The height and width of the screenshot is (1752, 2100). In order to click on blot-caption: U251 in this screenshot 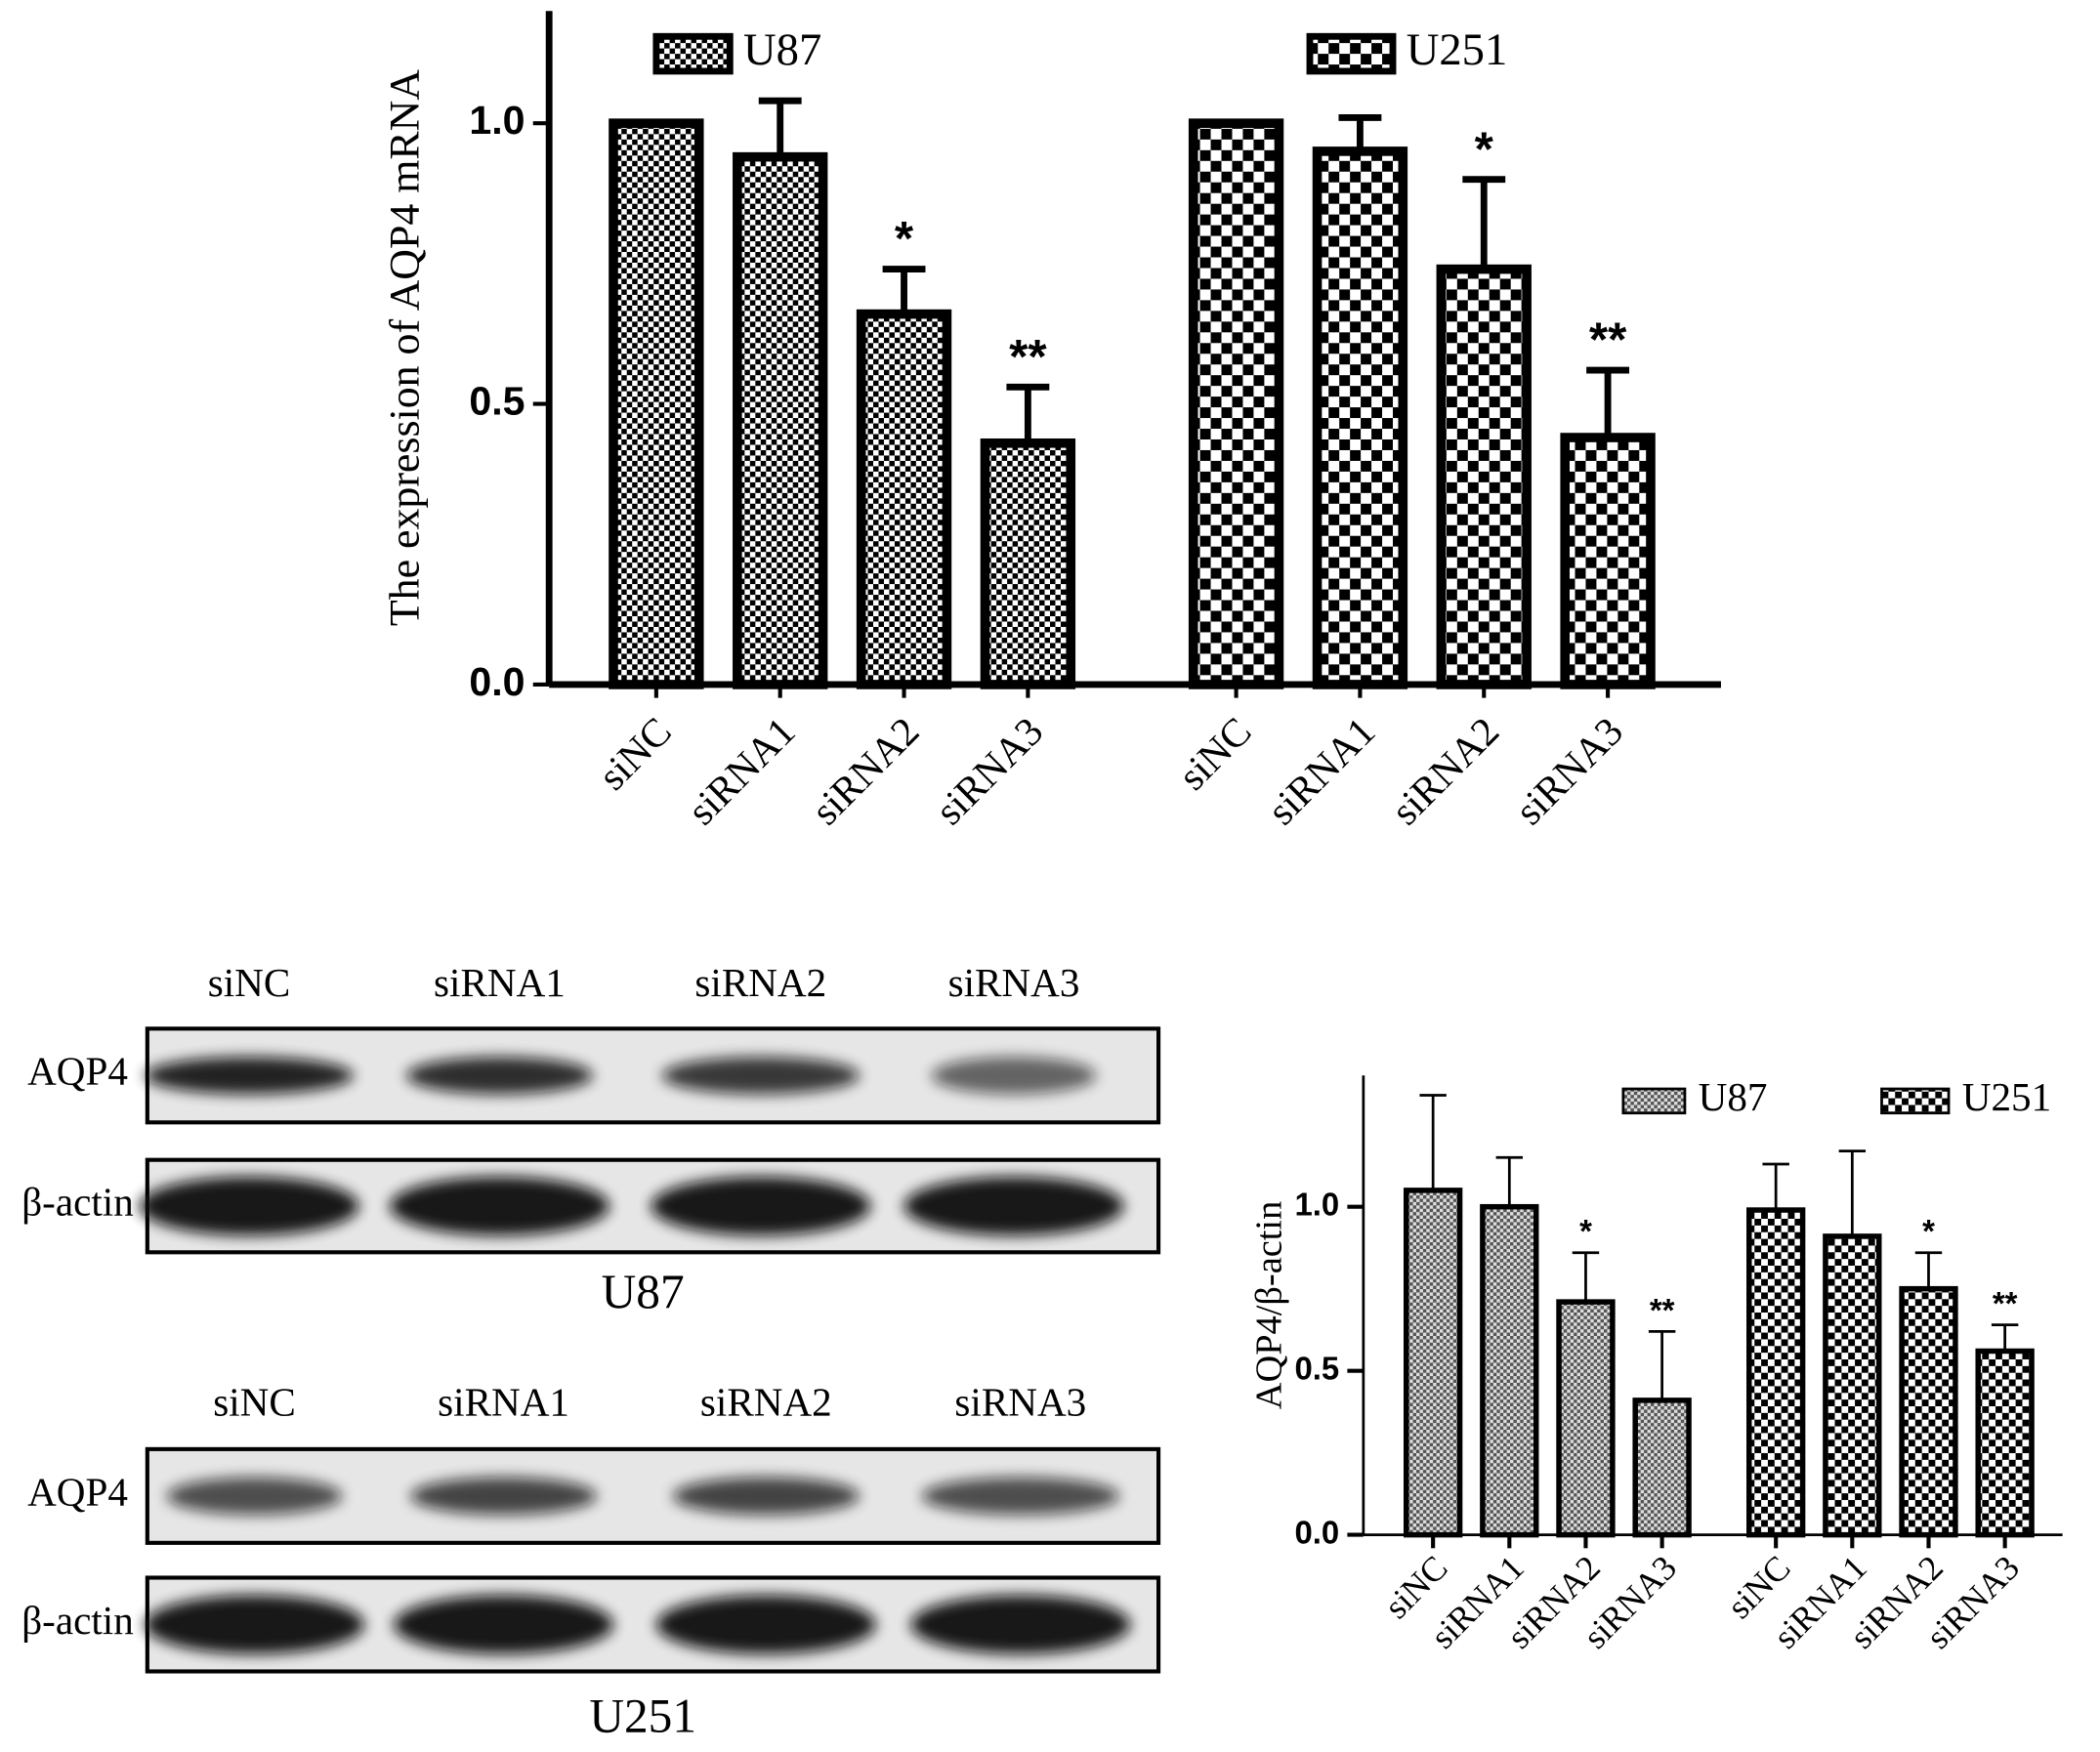, I will do `click(642, 1716)`.